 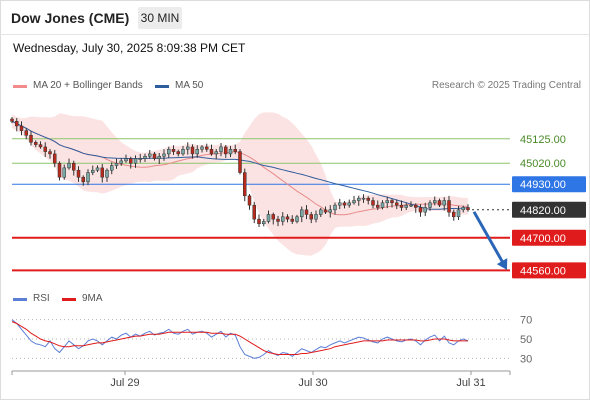 What do you see at coordinates (502, 264) in the screenshot?
I see `forecast-arrow-head` at bounding box center [502, 264].